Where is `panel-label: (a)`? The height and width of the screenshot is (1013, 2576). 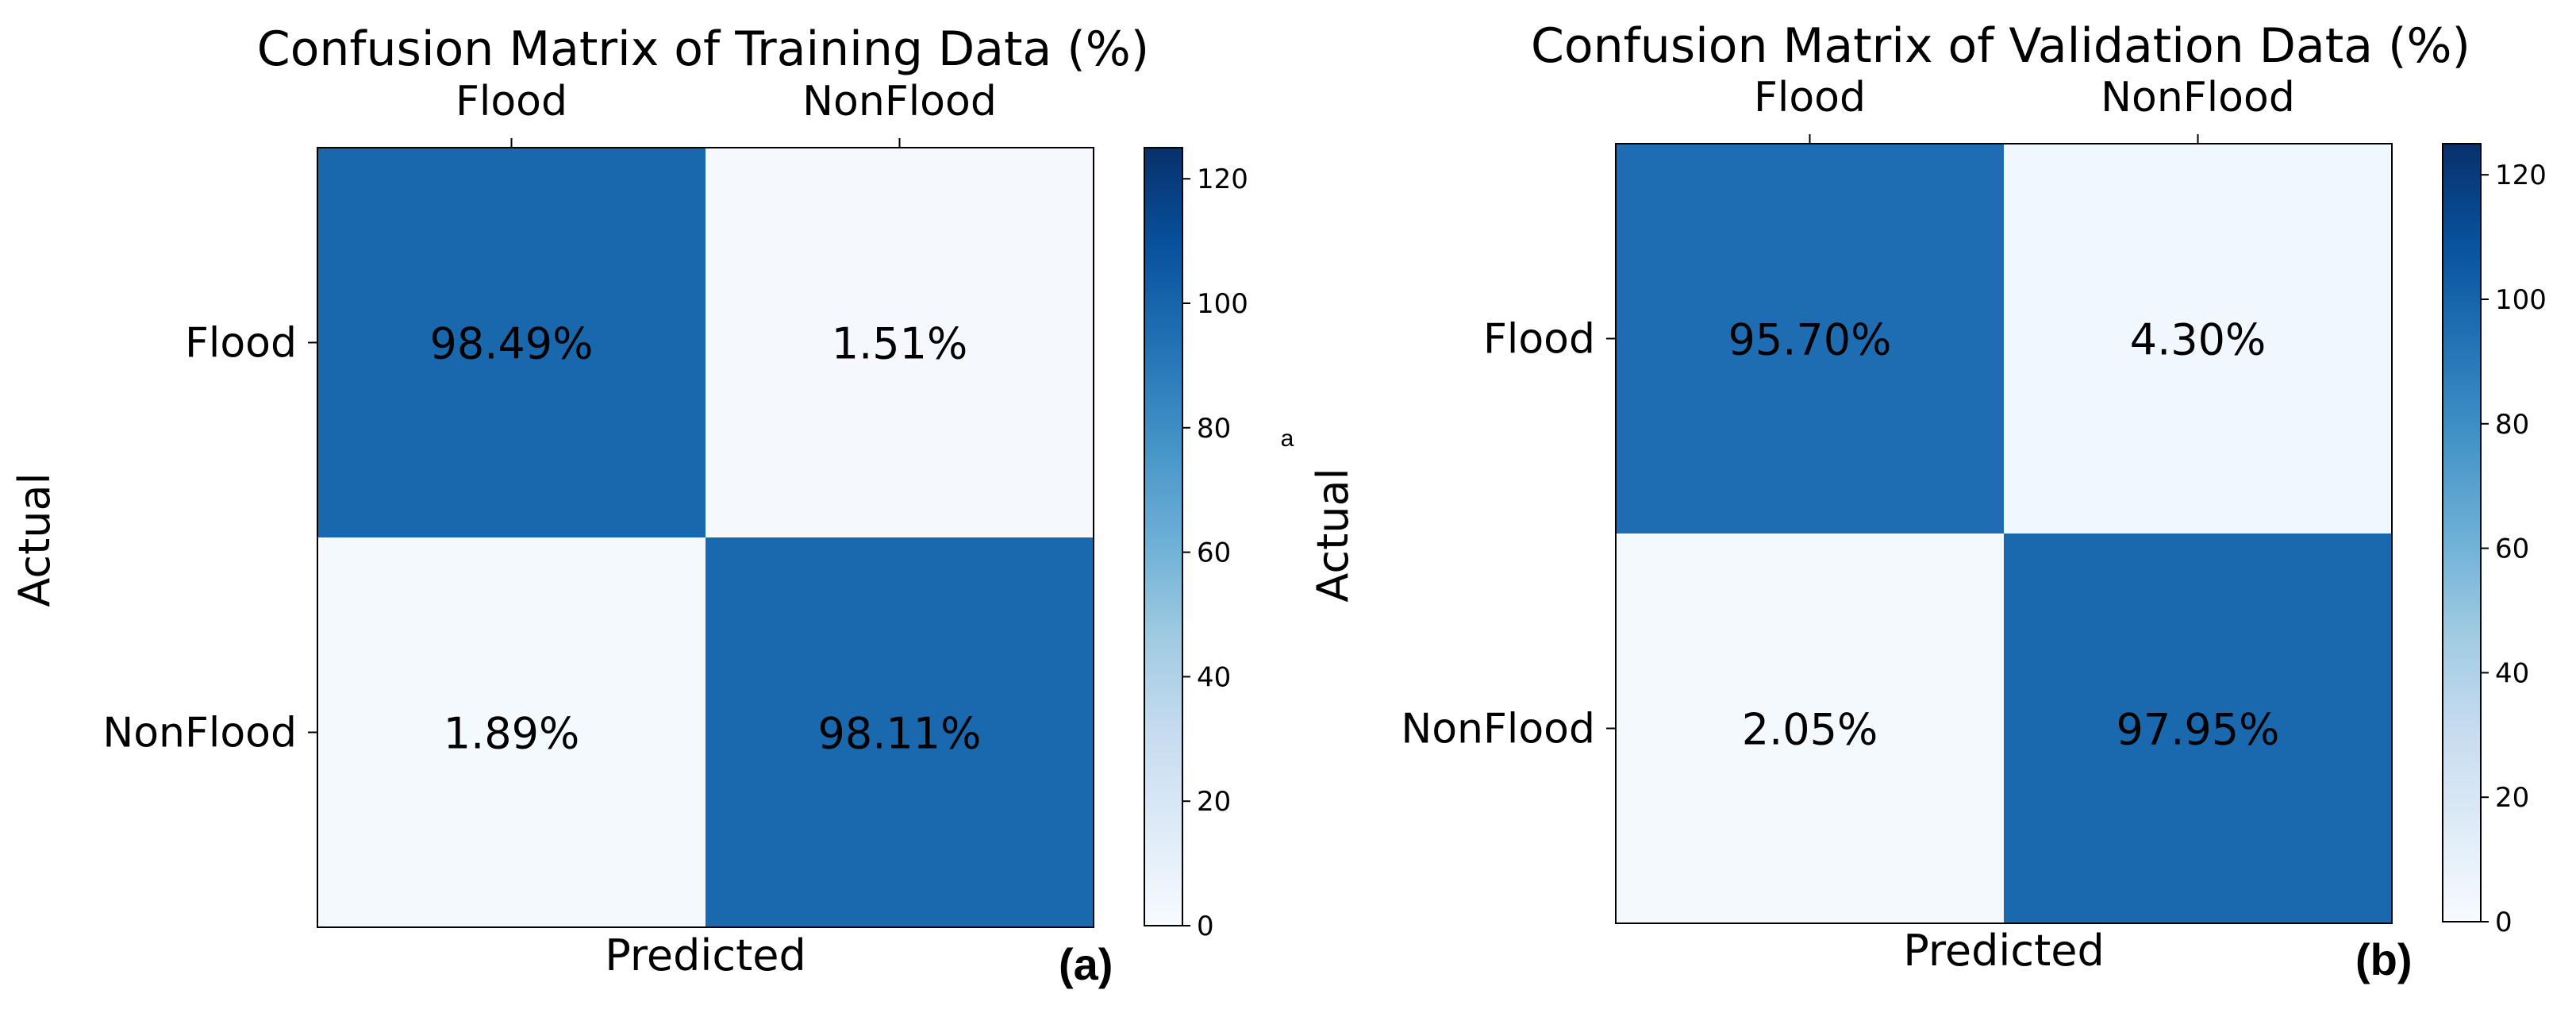 panel-label: (a) is located at coordinates (1086, 964).